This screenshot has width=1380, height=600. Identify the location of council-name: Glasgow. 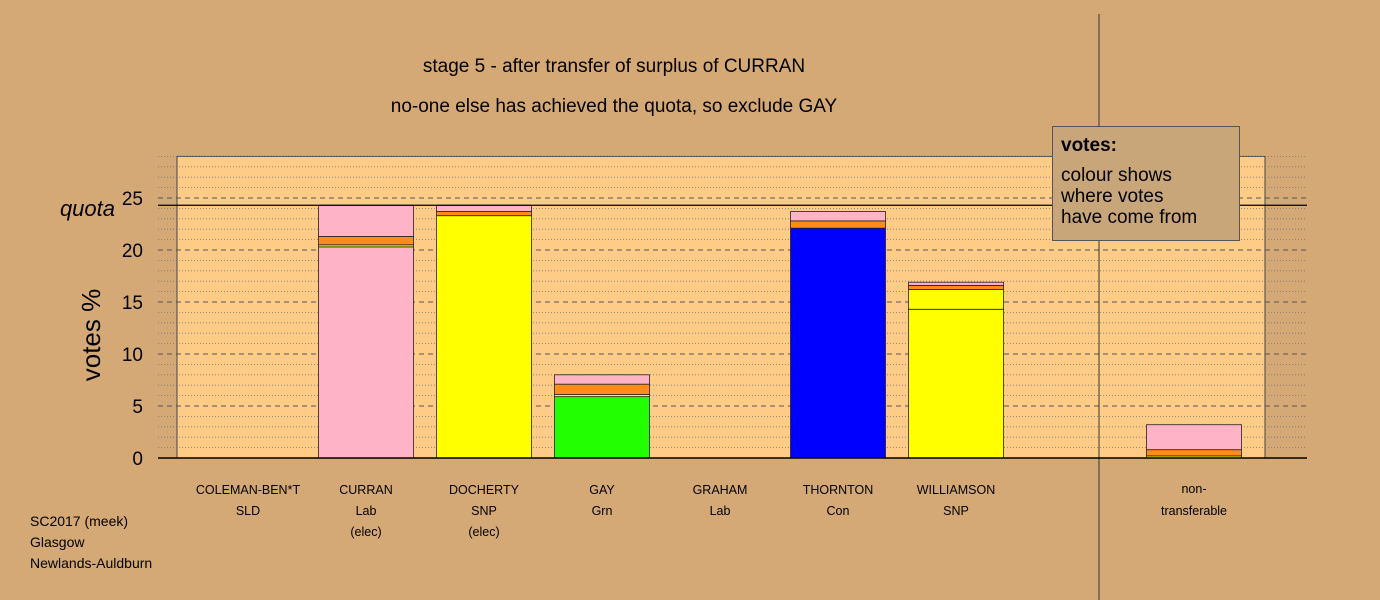
(57, 542).